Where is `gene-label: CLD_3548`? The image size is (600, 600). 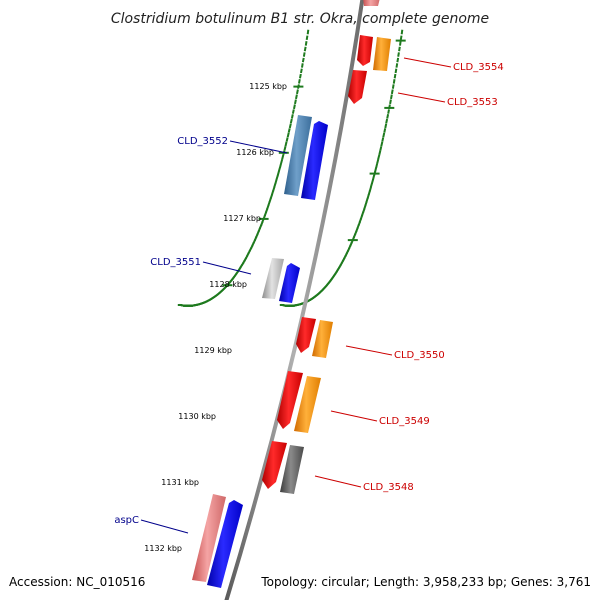 gene-label: CLD_3548 is located at coordinates (388, 487).